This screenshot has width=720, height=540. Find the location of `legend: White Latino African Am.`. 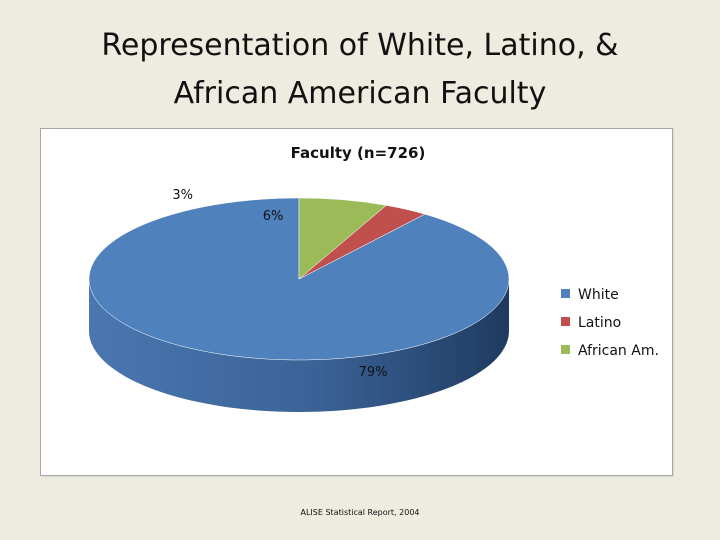

legend: White Latino African Am. is located at coordinates (610, 323).